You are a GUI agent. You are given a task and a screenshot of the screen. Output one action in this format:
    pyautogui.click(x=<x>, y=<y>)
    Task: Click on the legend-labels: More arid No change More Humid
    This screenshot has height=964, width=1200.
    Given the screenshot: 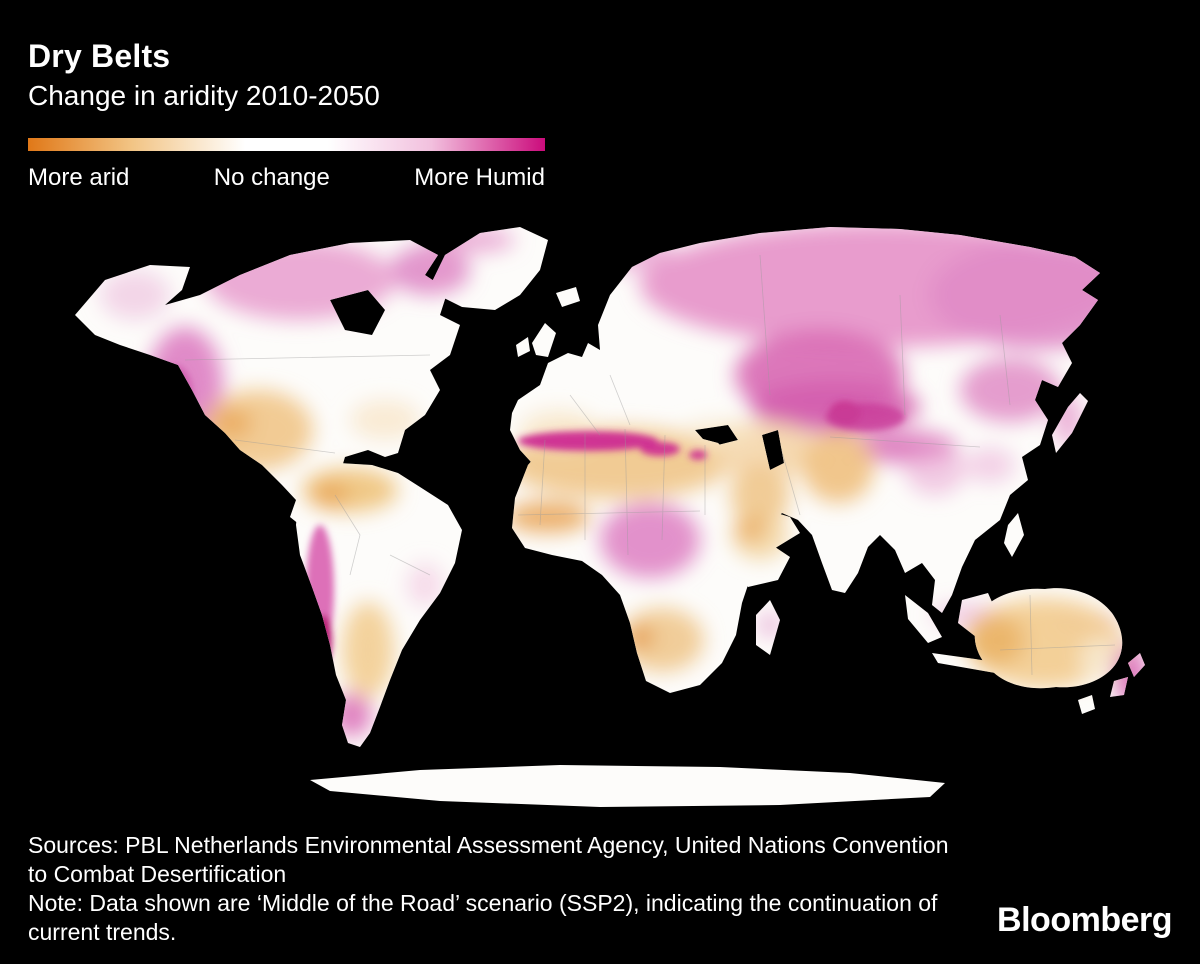 What is the action you would take?
    pyautogui.click(x=286, y=178)
    